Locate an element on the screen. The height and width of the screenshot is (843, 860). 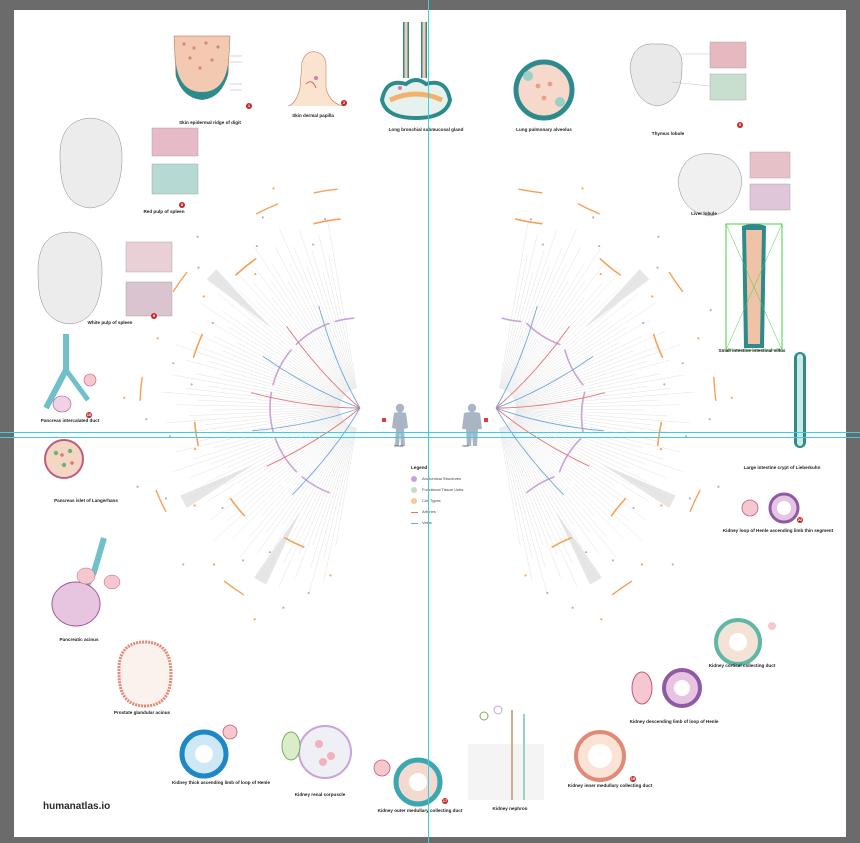
pancreas-duct-illustration is located at coordinates (71, 380).